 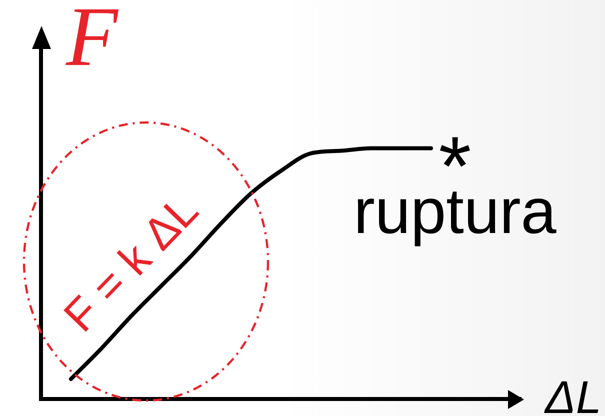 I want to click on annotation: F = k ΔL, so click(x=131, y=263).